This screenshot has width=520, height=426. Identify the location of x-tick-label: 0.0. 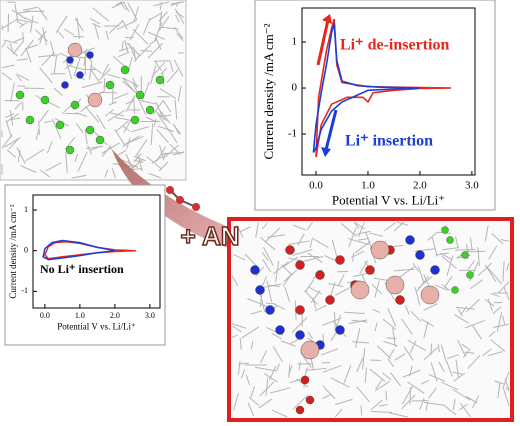
(45, 315).